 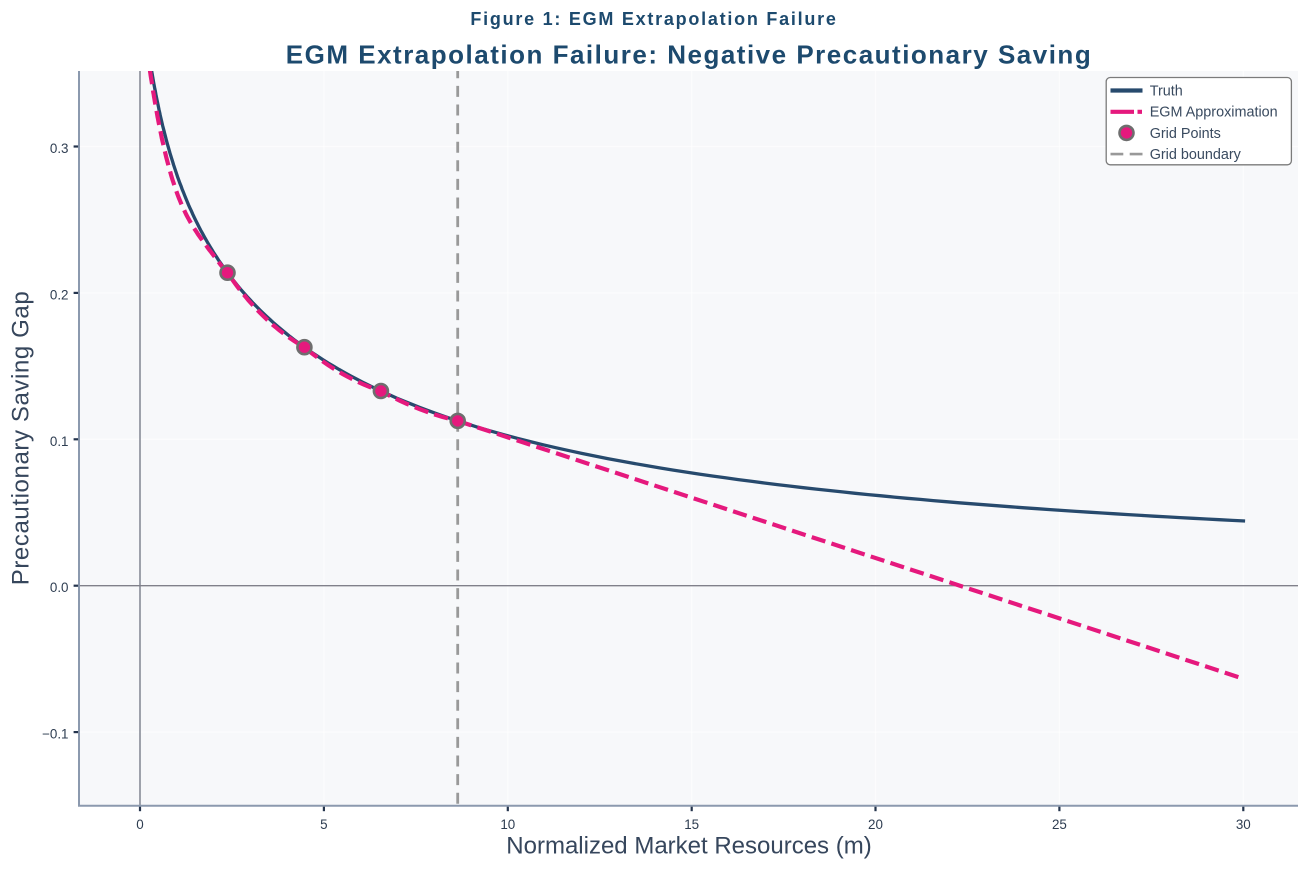 I want to click on svg-text: 0, so click(x=139, y=824).